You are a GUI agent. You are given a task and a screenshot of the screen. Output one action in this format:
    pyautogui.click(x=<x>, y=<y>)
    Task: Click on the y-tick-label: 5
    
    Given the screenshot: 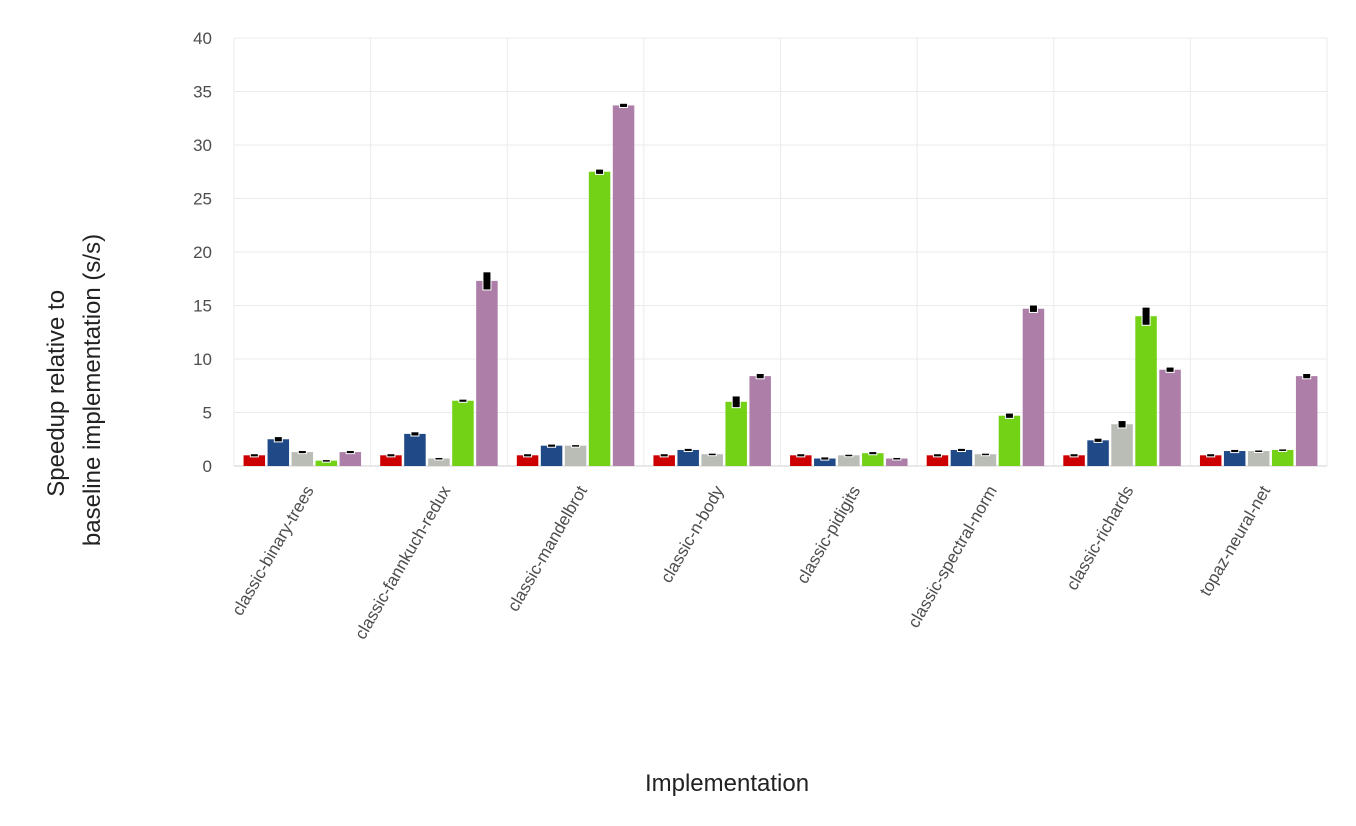 What is the action you would take?
    pyautogui.click(x=207, y=413)
    